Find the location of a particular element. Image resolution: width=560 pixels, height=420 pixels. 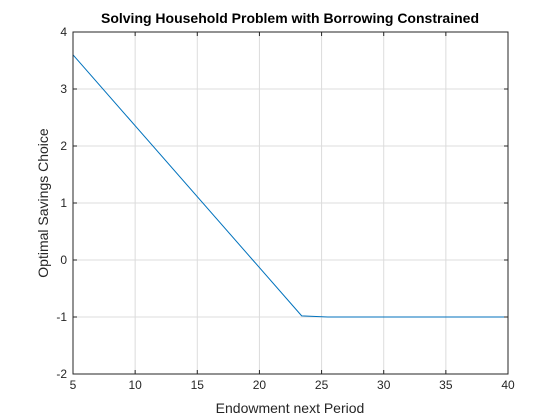

y-tick-label: 4 is located at coordinates (63, 32).